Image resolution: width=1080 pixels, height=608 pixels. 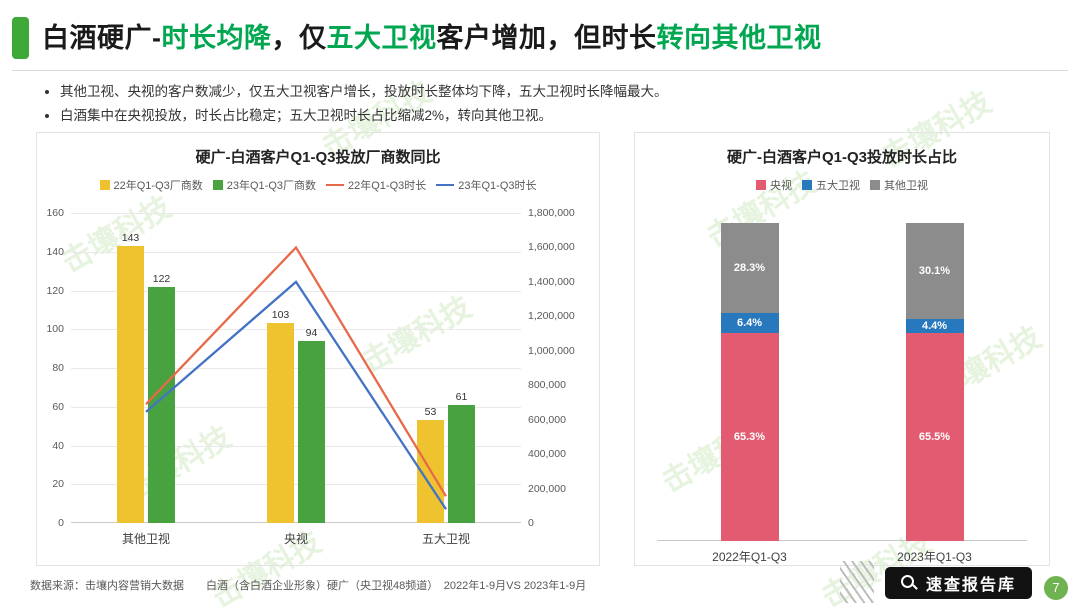 What do you see at coordinates (216, 38) in the screenshot?
I see `title-segment: 时长均降` at bounding box center [216, 38].